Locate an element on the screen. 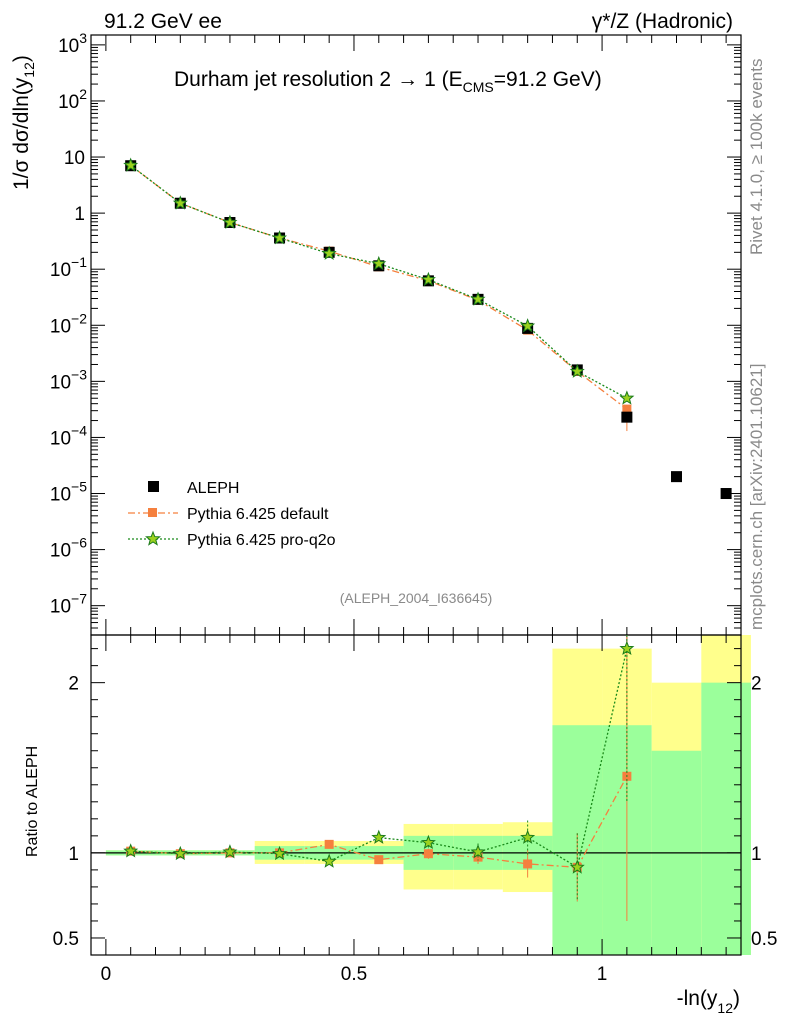  series-proq2o-line is located at coordinates (379, 281).